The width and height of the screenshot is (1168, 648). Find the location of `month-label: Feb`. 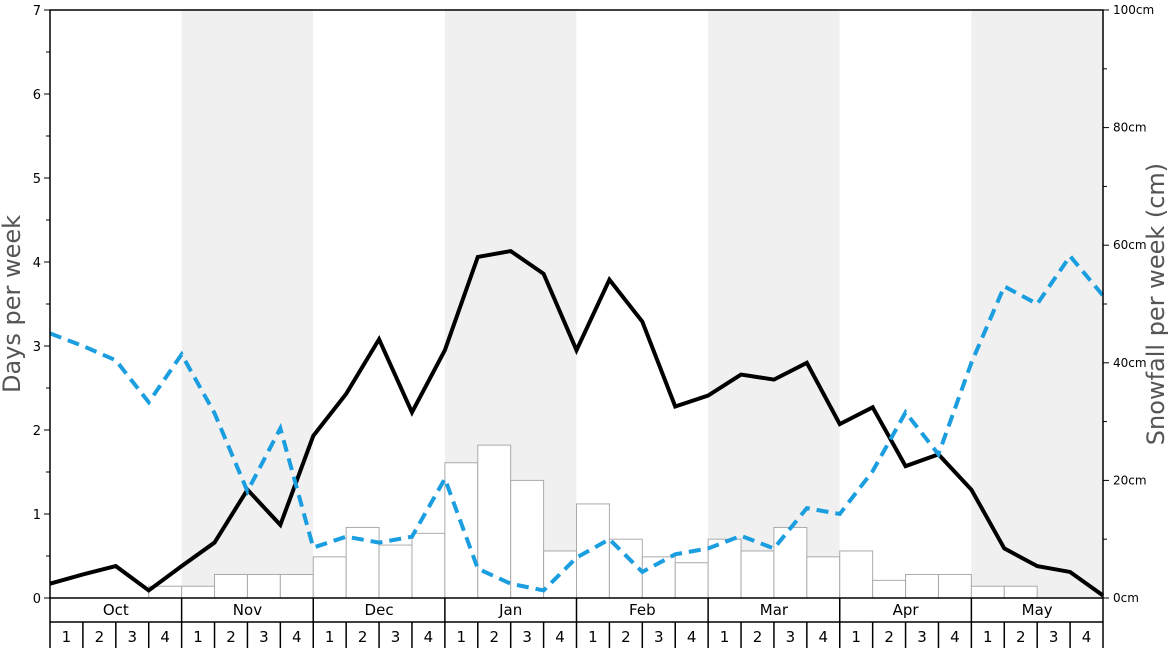

month-label: Feb is located at coordinates (642, 610).